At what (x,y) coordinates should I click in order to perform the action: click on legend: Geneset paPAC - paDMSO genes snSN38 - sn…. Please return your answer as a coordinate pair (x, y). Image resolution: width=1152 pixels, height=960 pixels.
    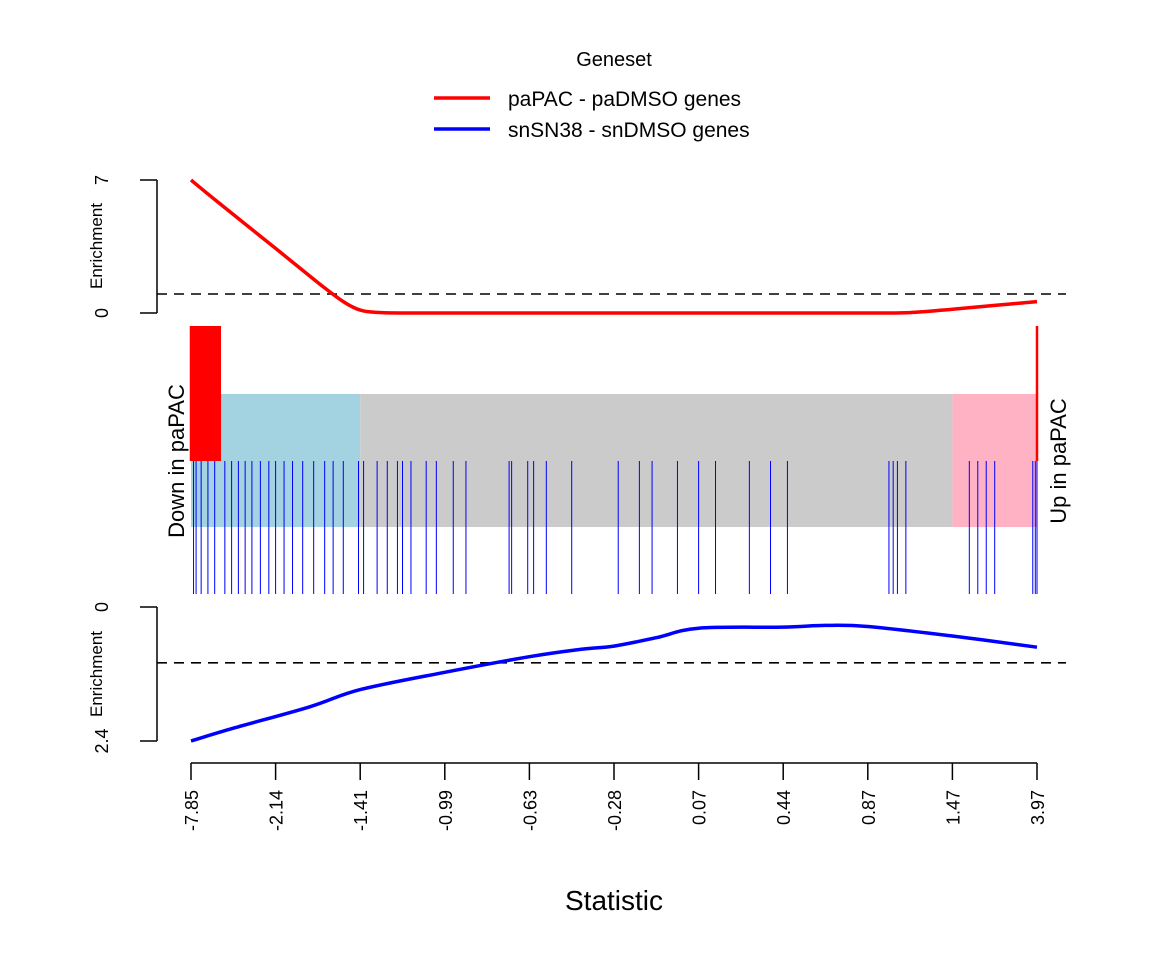
    Looking at the image, I should click on (592, 95).